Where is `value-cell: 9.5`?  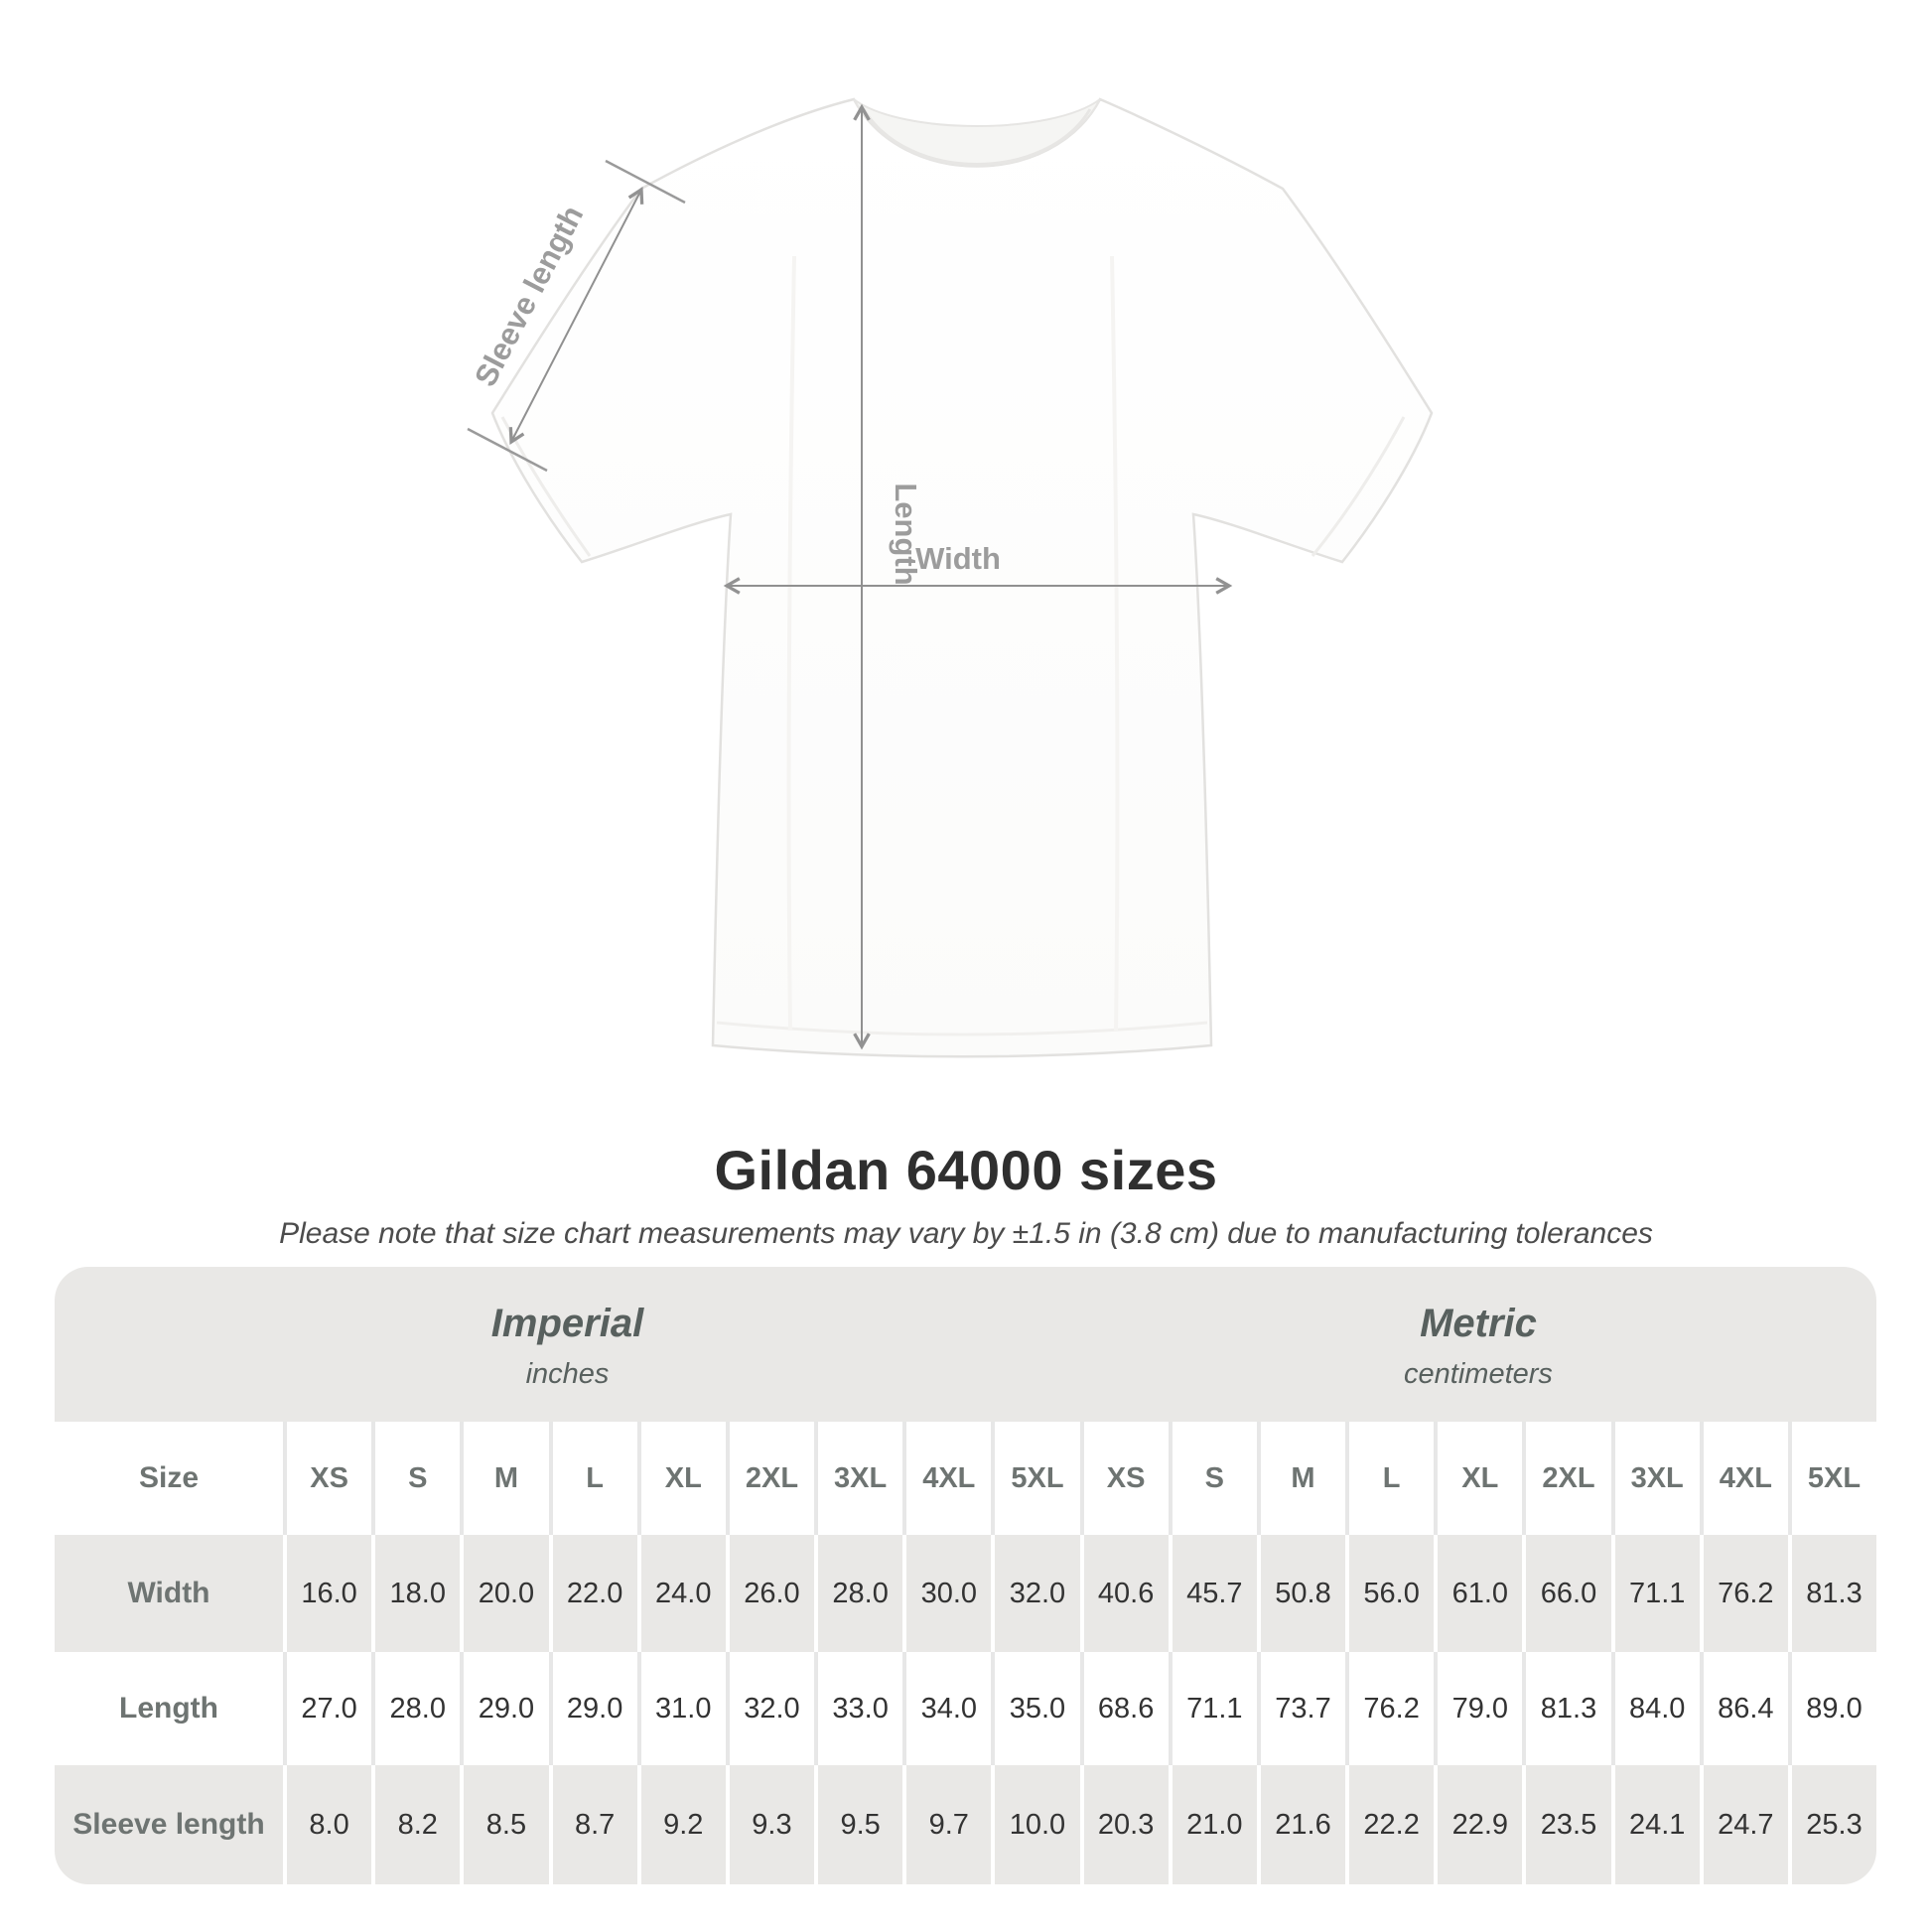 value-cell: 9.5 is located at coordinates (858, 1825).